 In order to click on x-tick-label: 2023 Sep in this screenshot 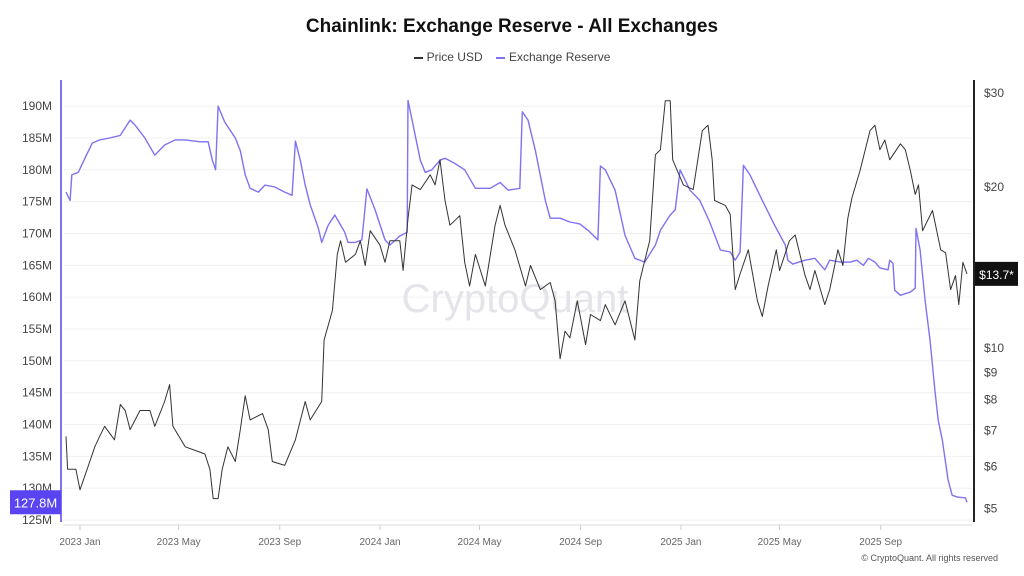, I will do `click(279, 542)`.